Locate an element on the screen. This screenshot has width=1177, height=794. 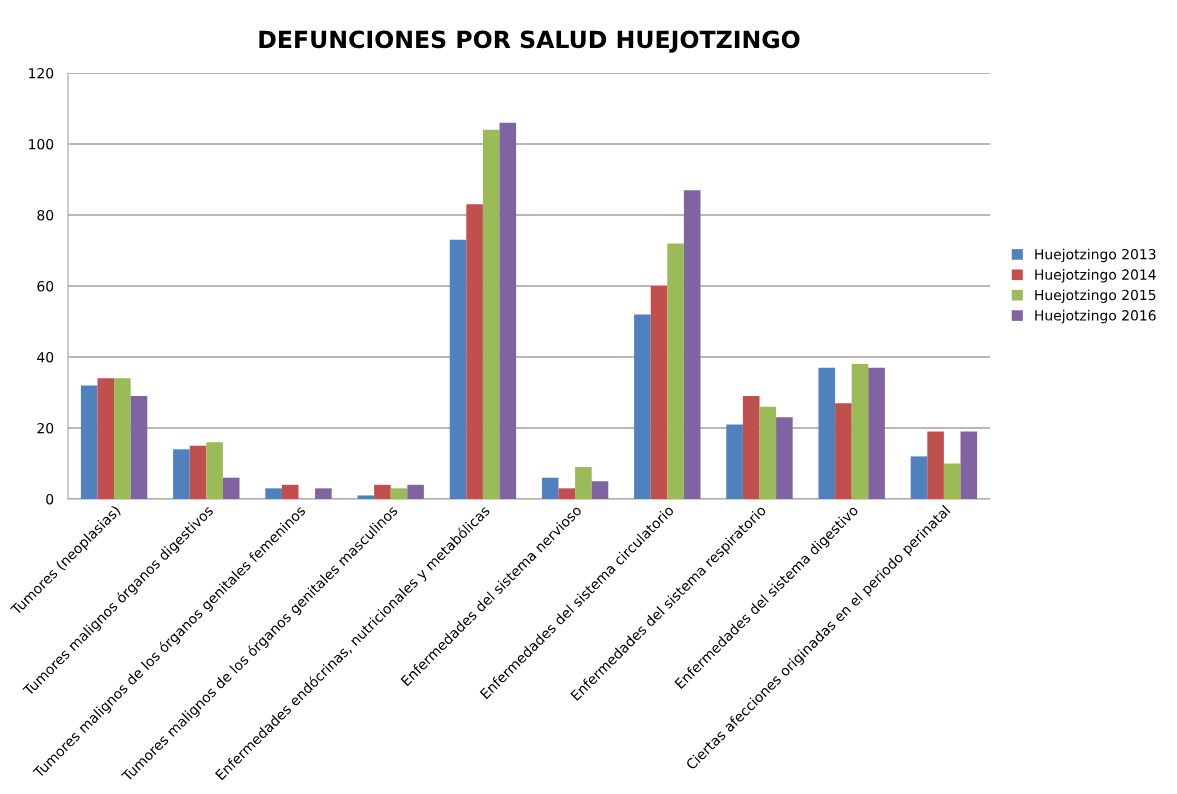
y-tick-label: 100 is located at coordinates (41, 144).